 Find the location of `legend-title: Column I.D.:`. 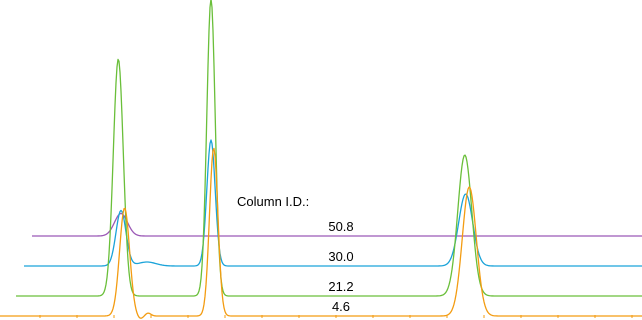

legend-title: Column I.D.: is located at coordinates (273, 201).